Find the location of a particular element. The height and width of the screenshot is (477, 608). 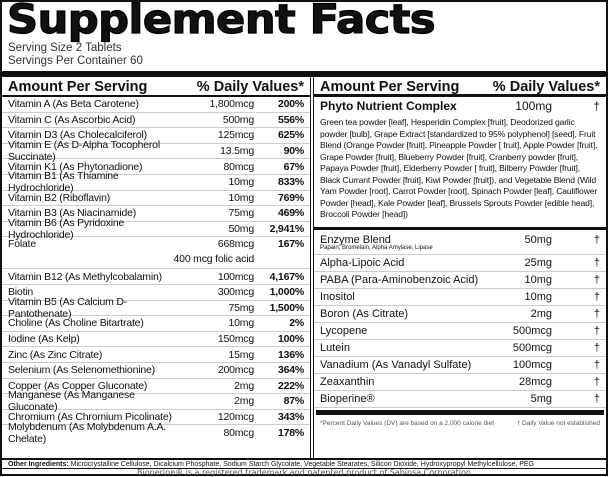

nutrient-row: Alpha-Lipoic Acid 25mg † is located at coordinates (460, 263).